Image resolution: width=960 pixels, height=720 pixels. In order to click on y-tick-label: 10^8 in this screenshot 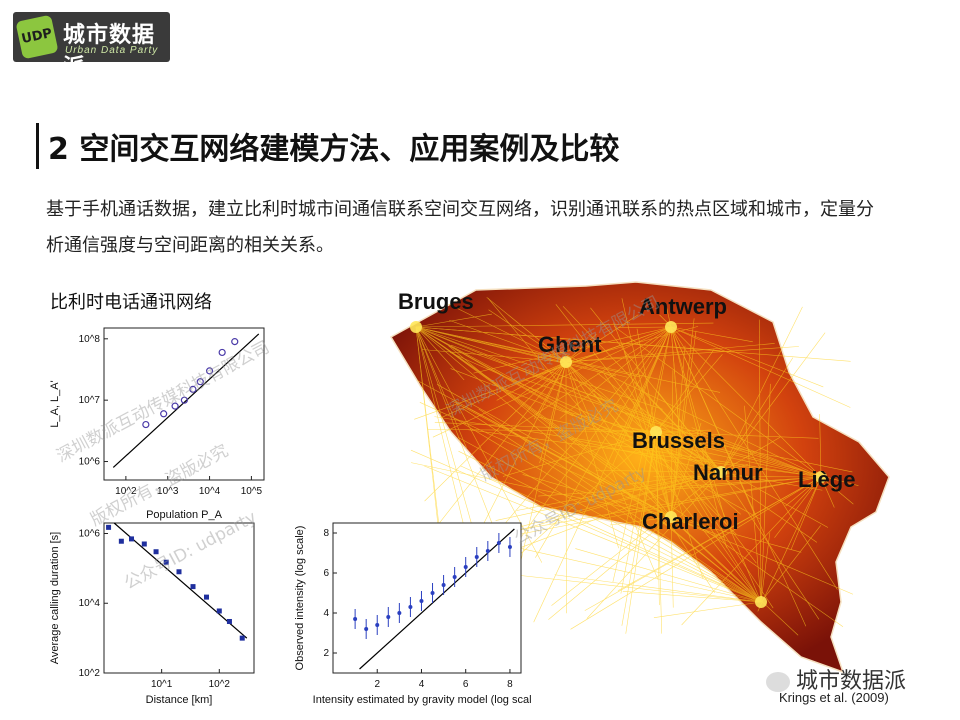, I will do `click(90, 339)`.